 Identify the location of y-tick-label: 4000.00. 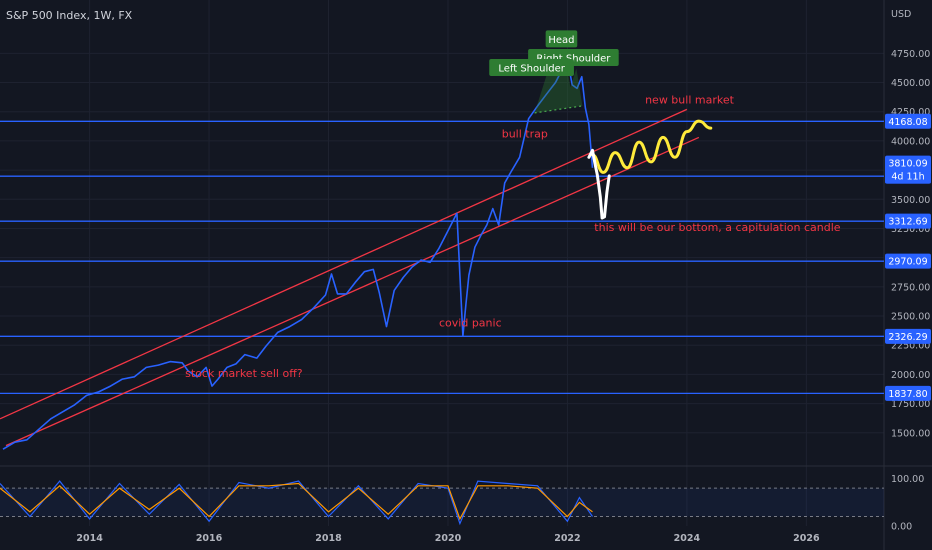
(910, 141).